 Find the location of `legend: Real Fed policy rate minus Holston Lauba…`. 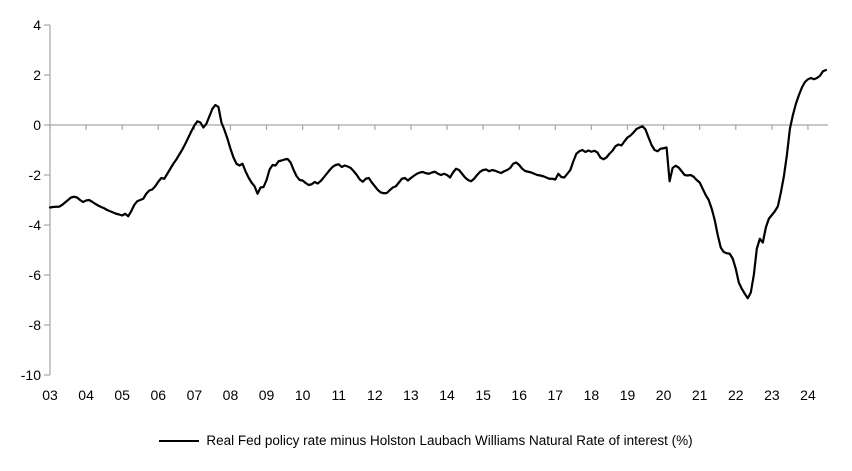

legend: Real Fed policy rate minus Holston Lauba… is located at coordinates (426, 440).